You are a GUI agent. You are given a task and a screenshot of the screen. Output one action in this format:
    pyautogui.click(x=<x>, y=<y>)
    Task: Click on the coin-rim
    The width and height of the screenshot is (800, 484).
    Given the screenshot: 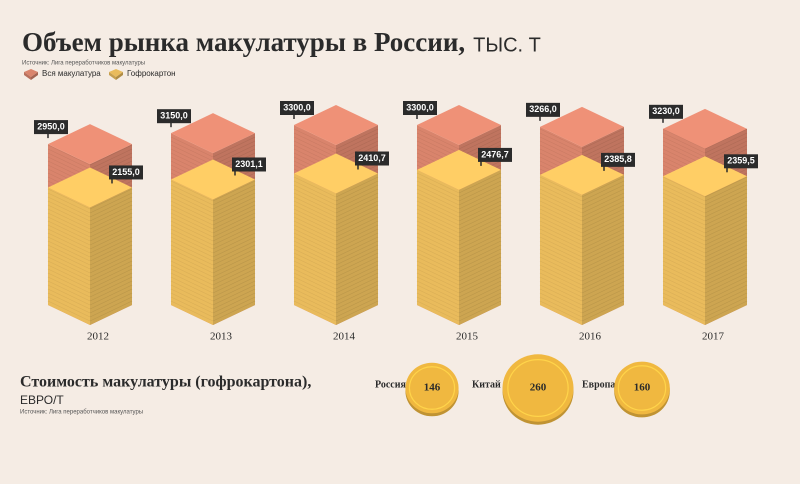 What is the action you would take?
    pyautogui.click(x=432, y=388)
    